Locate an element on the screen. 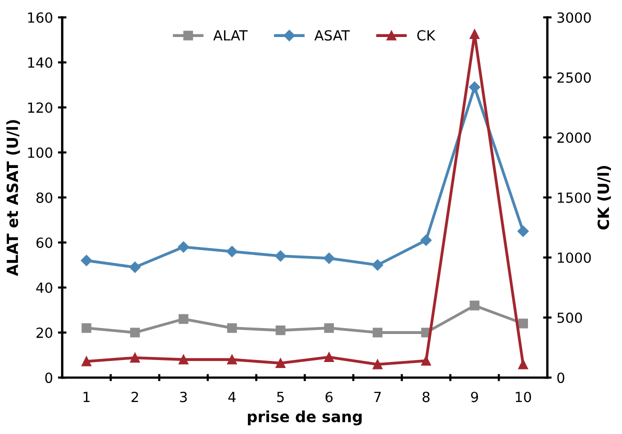  y-tick-label: 40 is located at coordinates (44, 287).